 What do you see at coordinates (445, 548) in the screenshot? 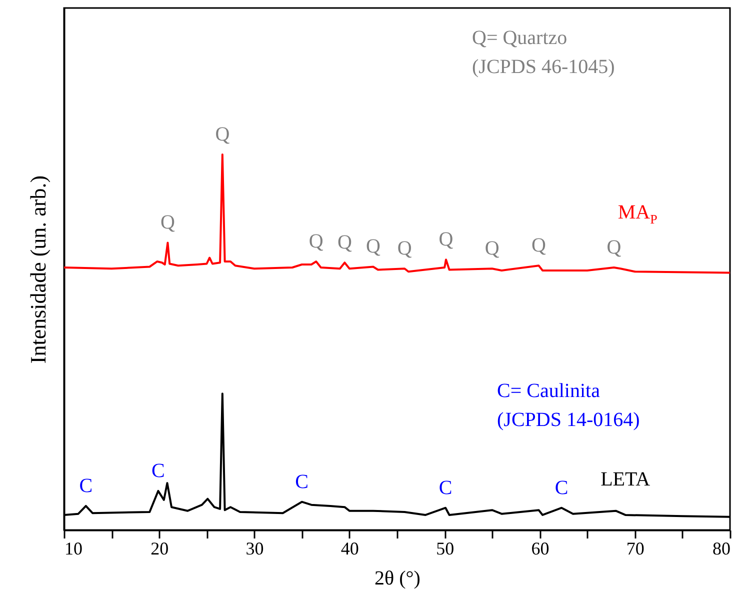
I see `x-tick-label: 50` at bounding box center [445, 548].